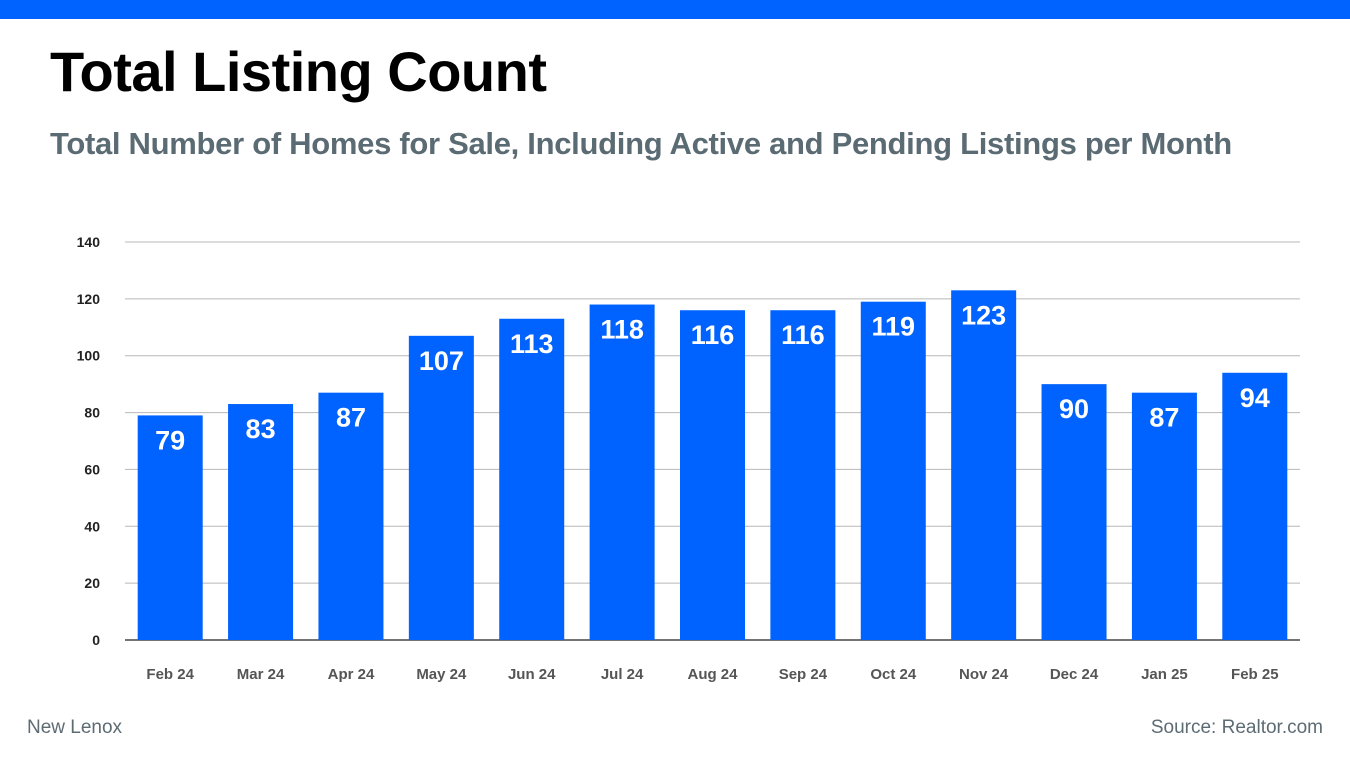 Image resolution: width=1350 pixels, height=759 pixels. I want to click on bar-value-label: 113, so click(532, 344).